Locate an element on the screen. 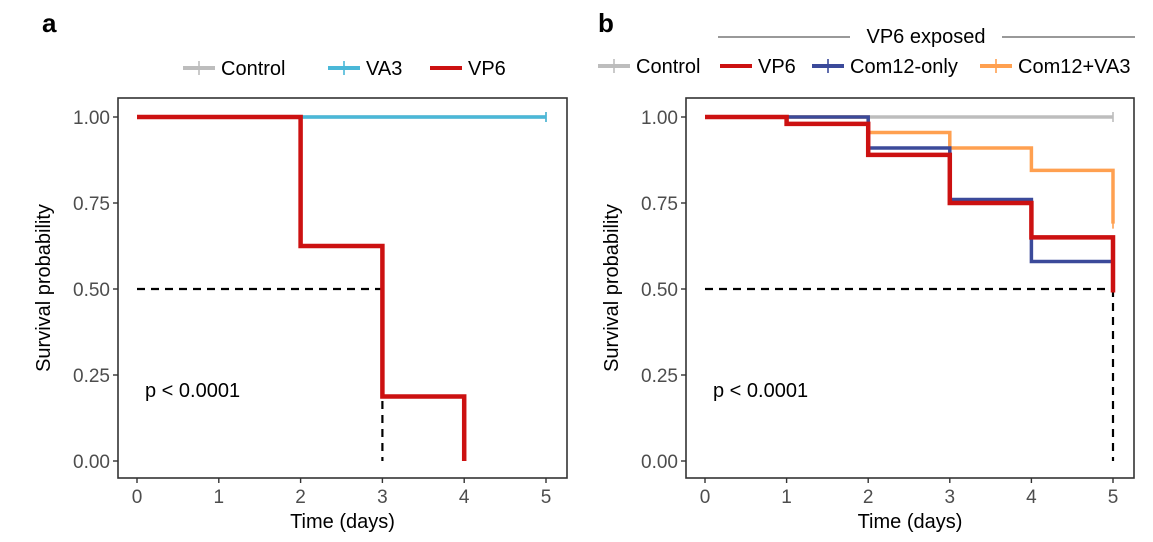 This screenshot has width=1153, height=542. legend: Control VP6 Com12-only Com12+VA3 is located at coordinates (864, 67).